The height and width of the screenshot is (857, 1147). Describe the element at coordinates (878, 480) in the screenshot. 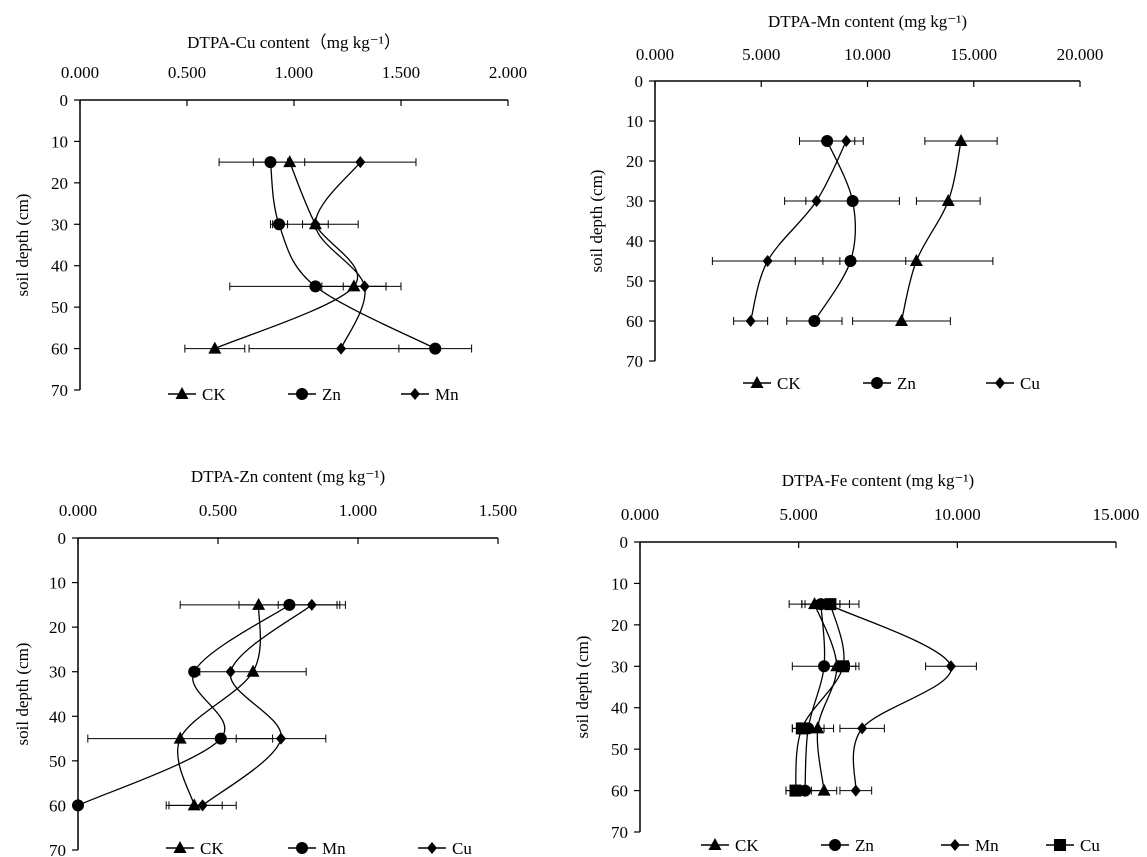

I see `chart-title: DTPA-Fe content (mg kg⁻¹)` at that location.